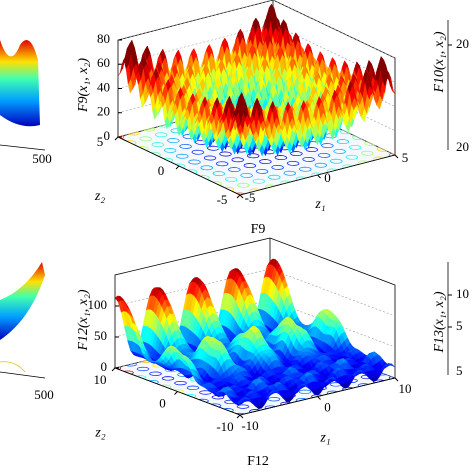  Describe the element at coordinates (161, 170) in the screenshot. I see `y-tick-label: 0` at that location.